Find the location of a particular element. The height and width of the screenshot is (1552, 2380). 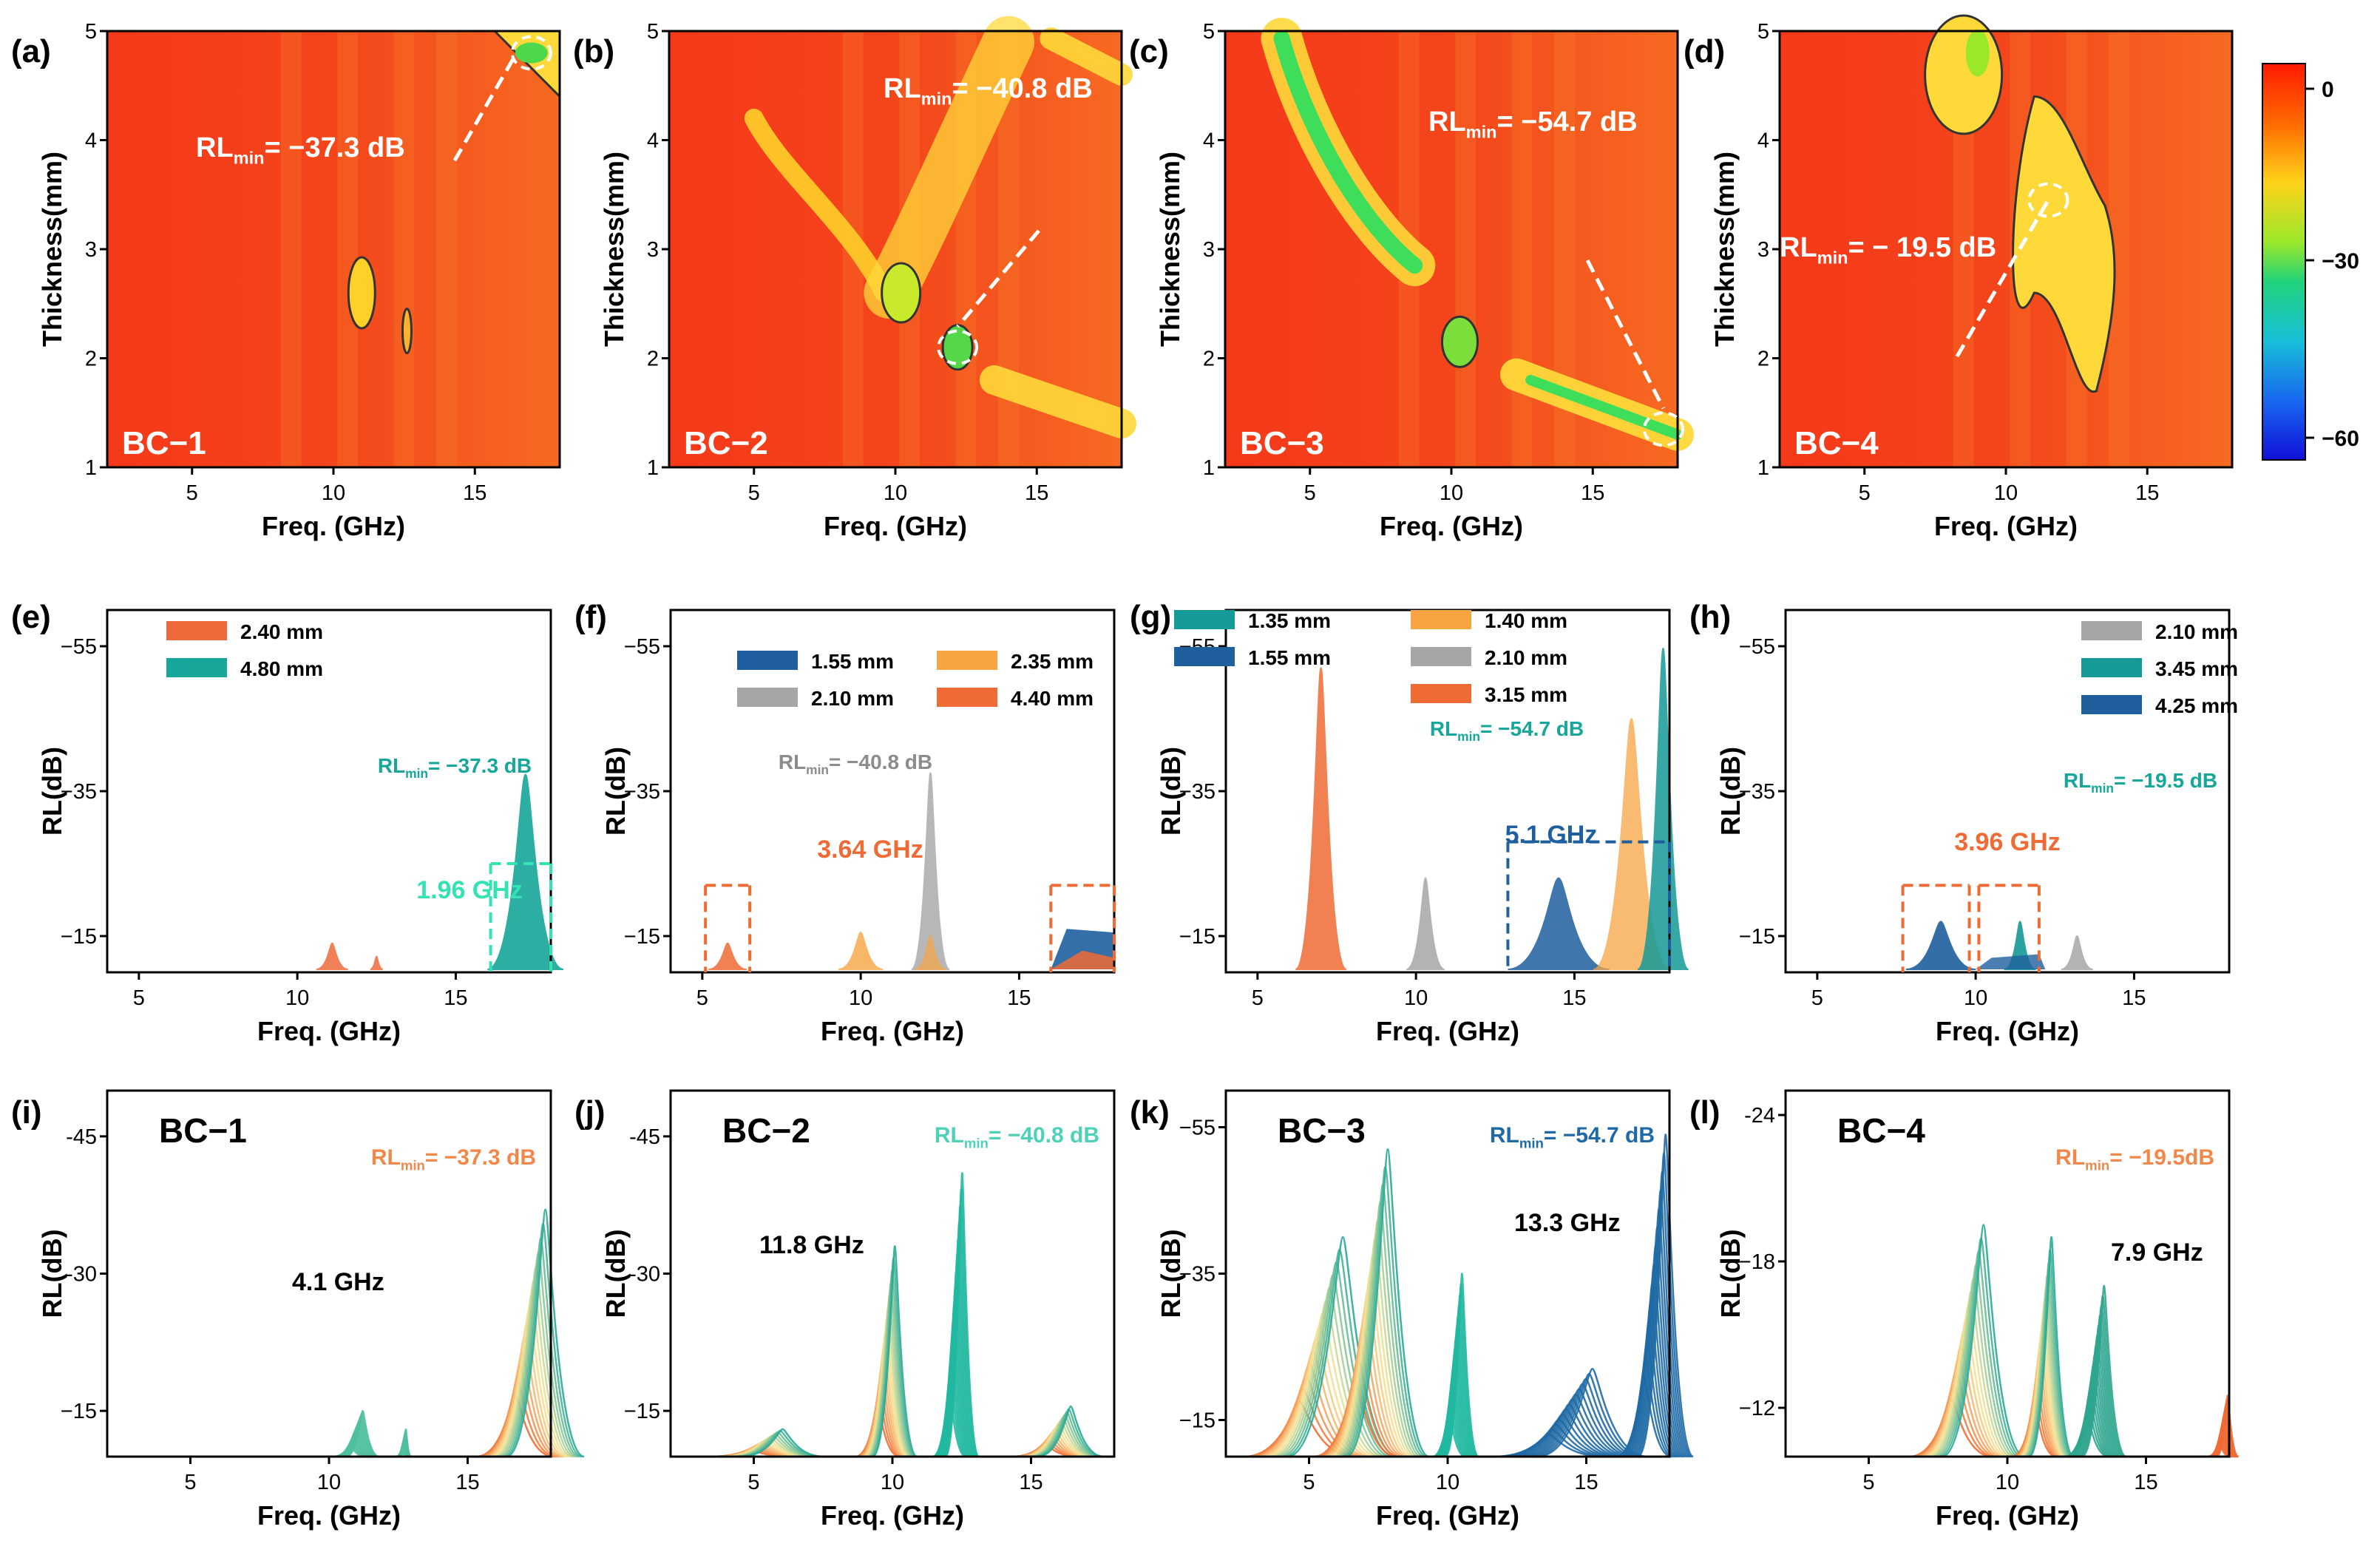

panel-letter: (g) is located at coordinates (1150, 617).